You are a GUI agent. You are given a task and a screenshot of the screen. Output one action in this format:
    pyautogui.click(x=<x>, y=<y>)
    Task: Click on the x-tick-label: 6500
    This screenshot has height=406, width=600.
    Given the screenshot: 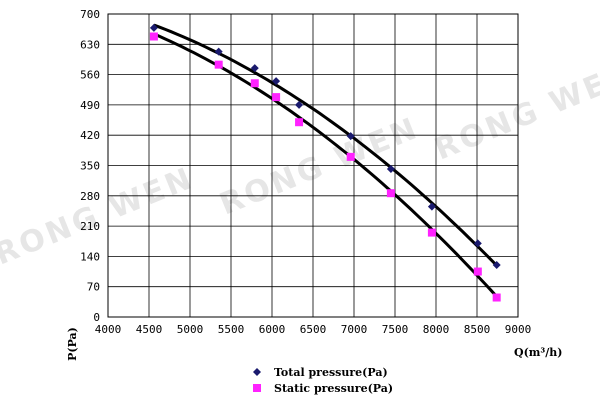 What is the action you would take?
    pyautogui.click(x=313, y=329)
    